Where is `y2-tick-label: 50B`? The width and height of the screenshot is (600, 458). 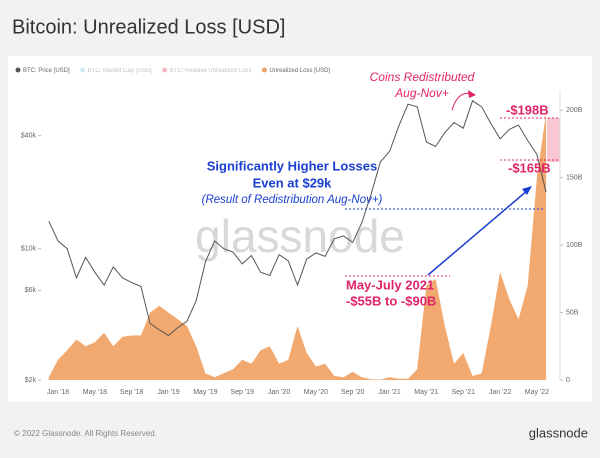
y2-tick-label: 50B is located at coordinates (572, 312).